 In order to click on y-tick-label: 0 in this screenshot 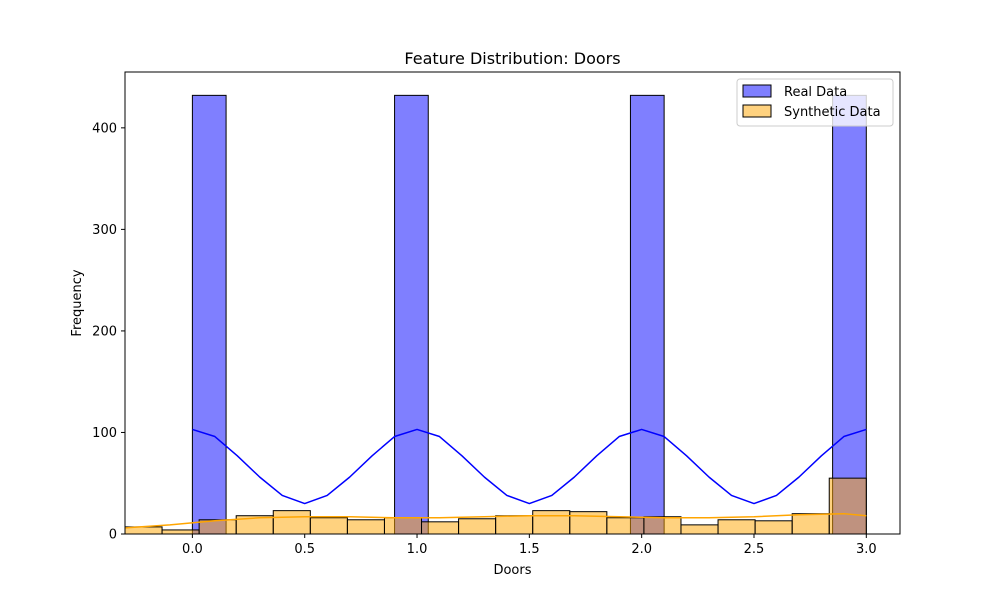, I will do `click(113, 535)`.